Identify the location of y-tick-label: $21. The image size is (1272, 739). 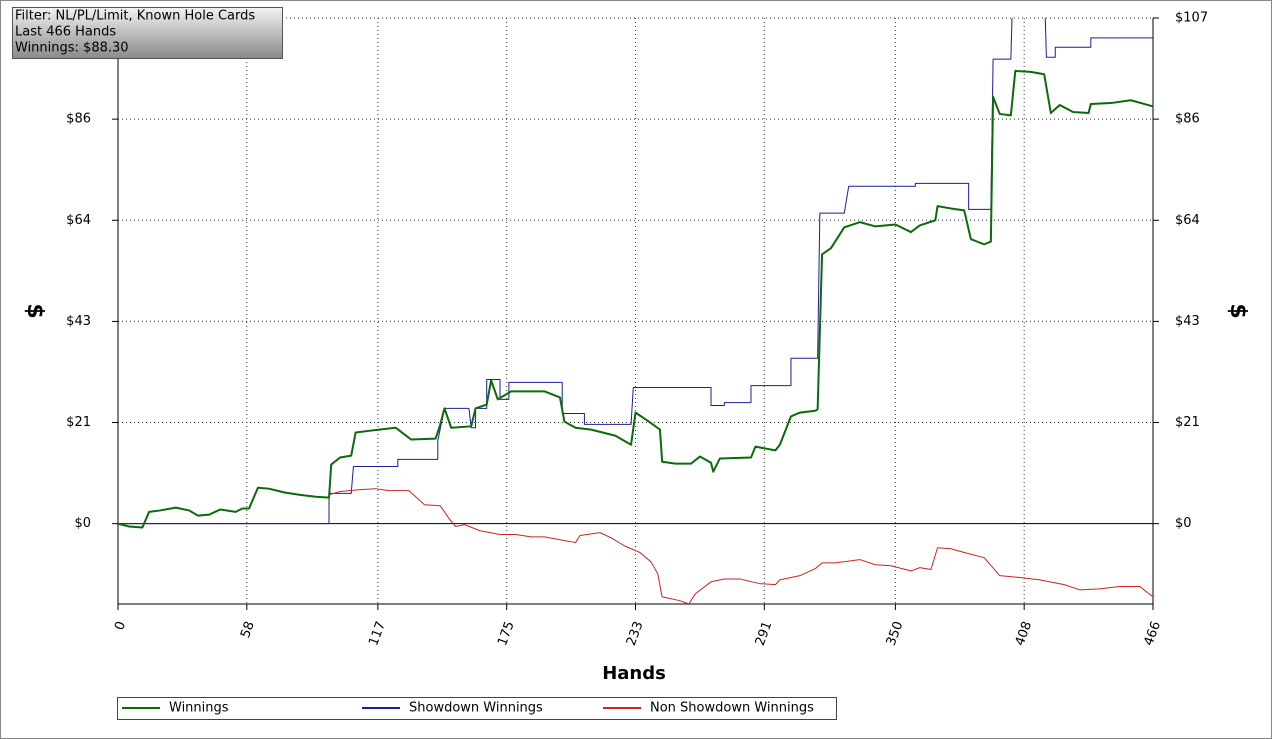
(78, 422).